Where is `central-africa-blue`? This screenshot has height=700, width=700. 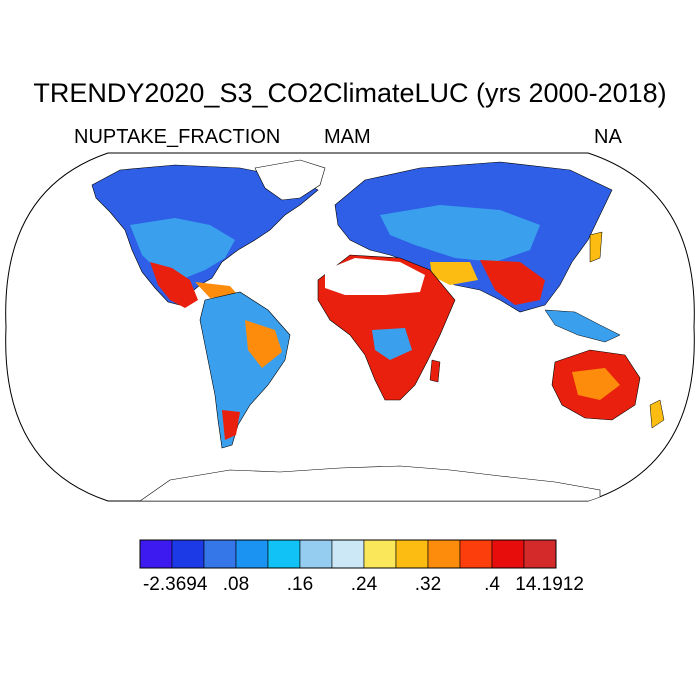
central-africa-blue is located at coordinates (392, 344).